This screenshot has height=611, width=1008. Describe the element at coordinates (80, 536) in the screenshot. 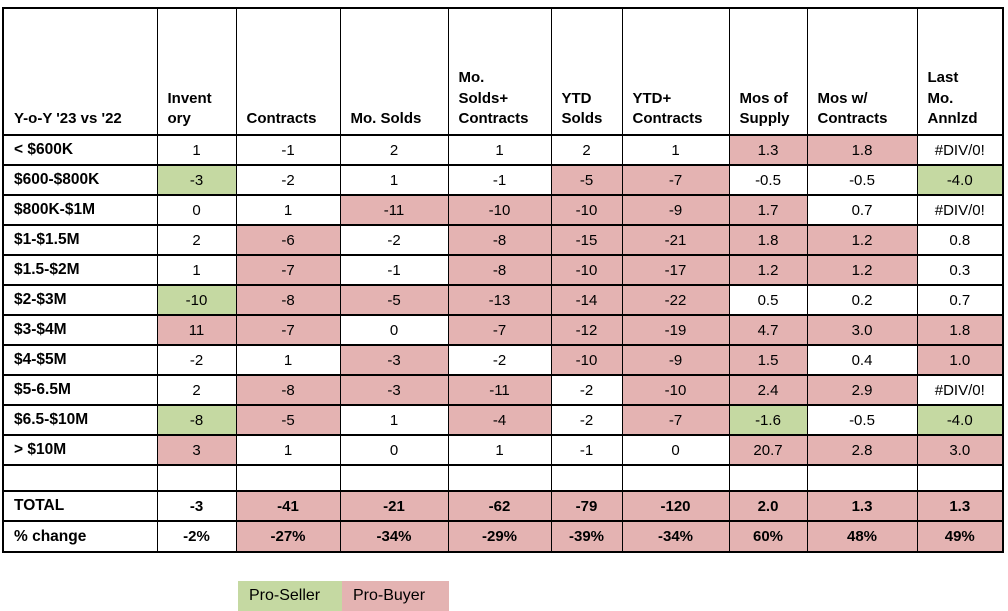

I see `row-label: % change` at that location.